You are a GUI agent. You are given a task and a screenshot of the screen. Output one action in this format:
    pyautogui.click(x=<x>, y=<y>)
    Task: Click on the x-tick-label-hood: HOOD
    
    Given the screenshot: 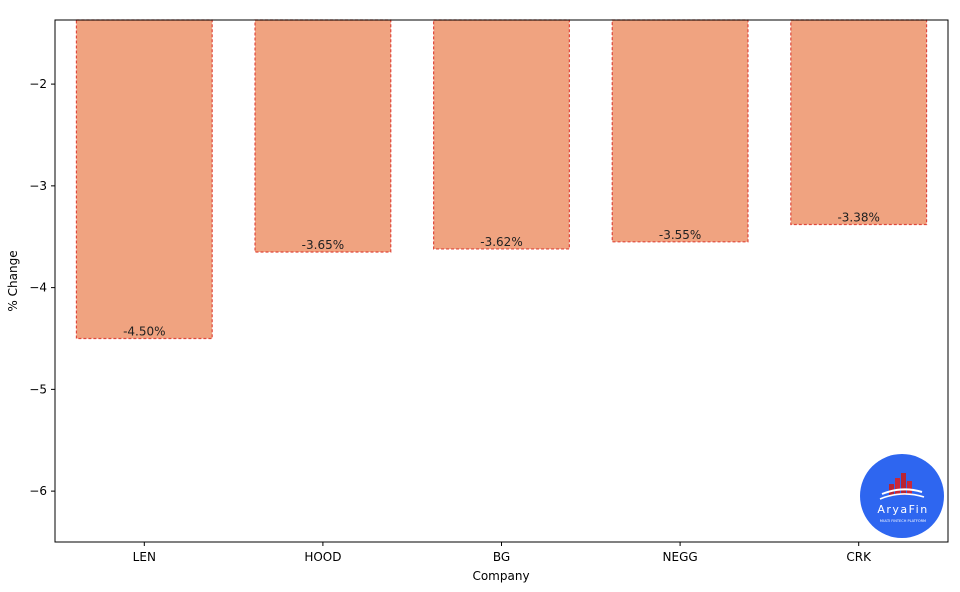 What is the action you would take?
    pyautogui.click(x=322, y=557)
    